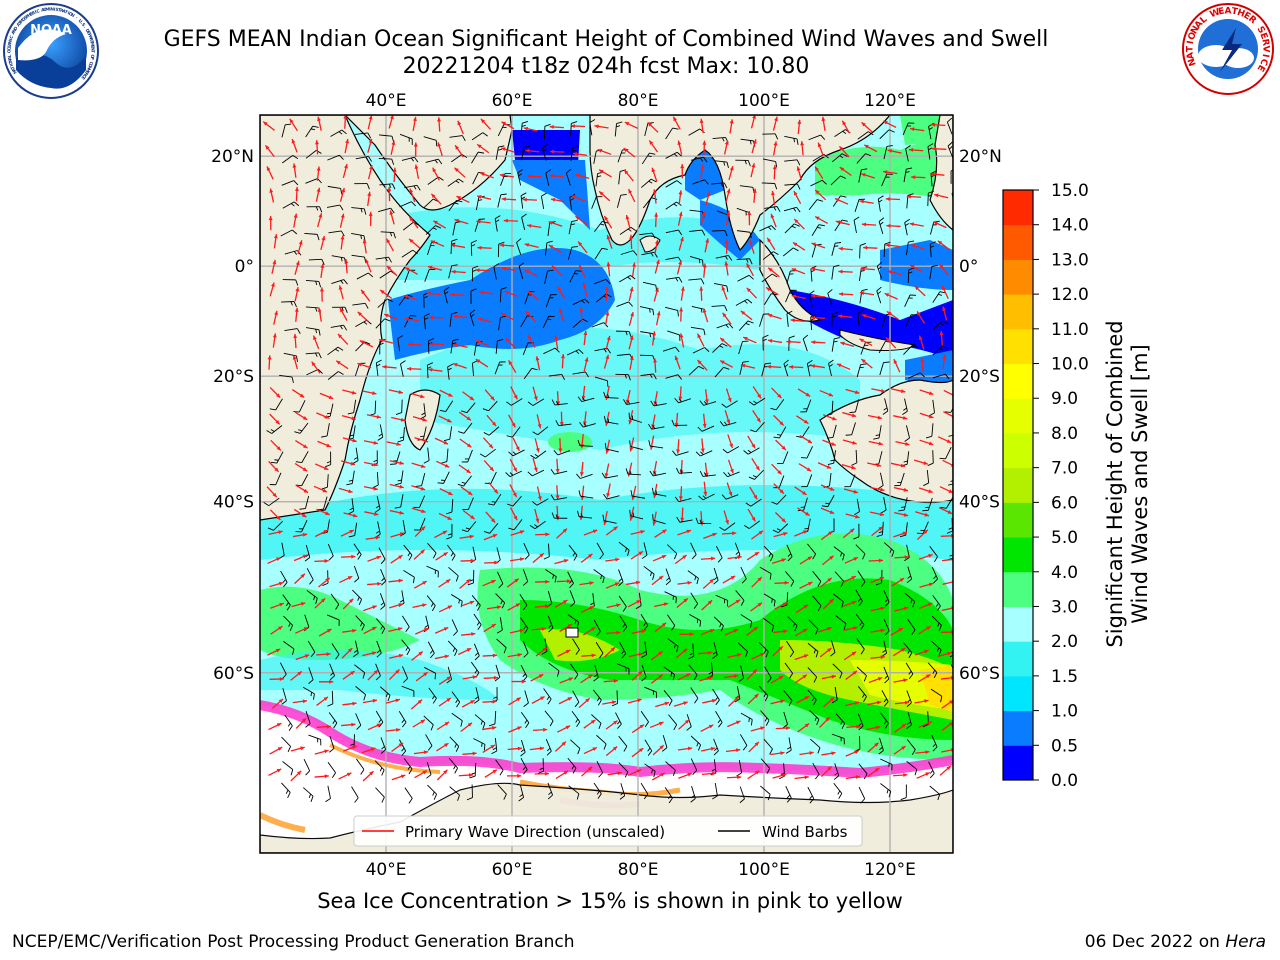  I want to click on svg-text: O, so click(70, 14).